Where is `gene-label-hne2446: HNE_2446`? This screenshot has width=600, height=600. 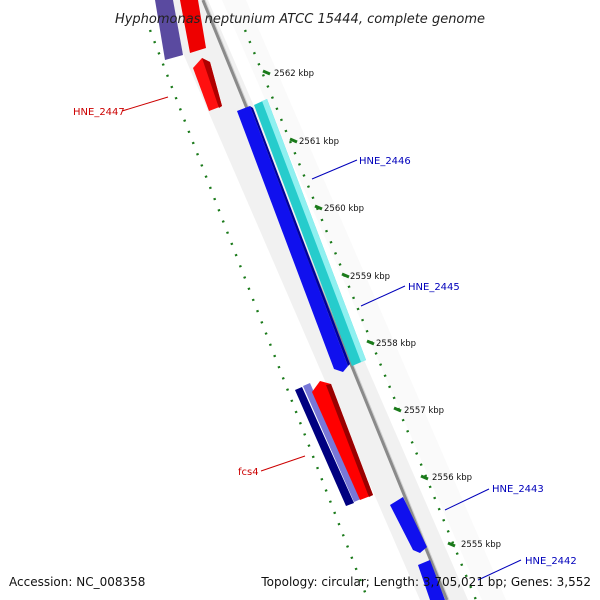
gene-label-hne2446: HNE_2446 is located at coordinates (385, 161).